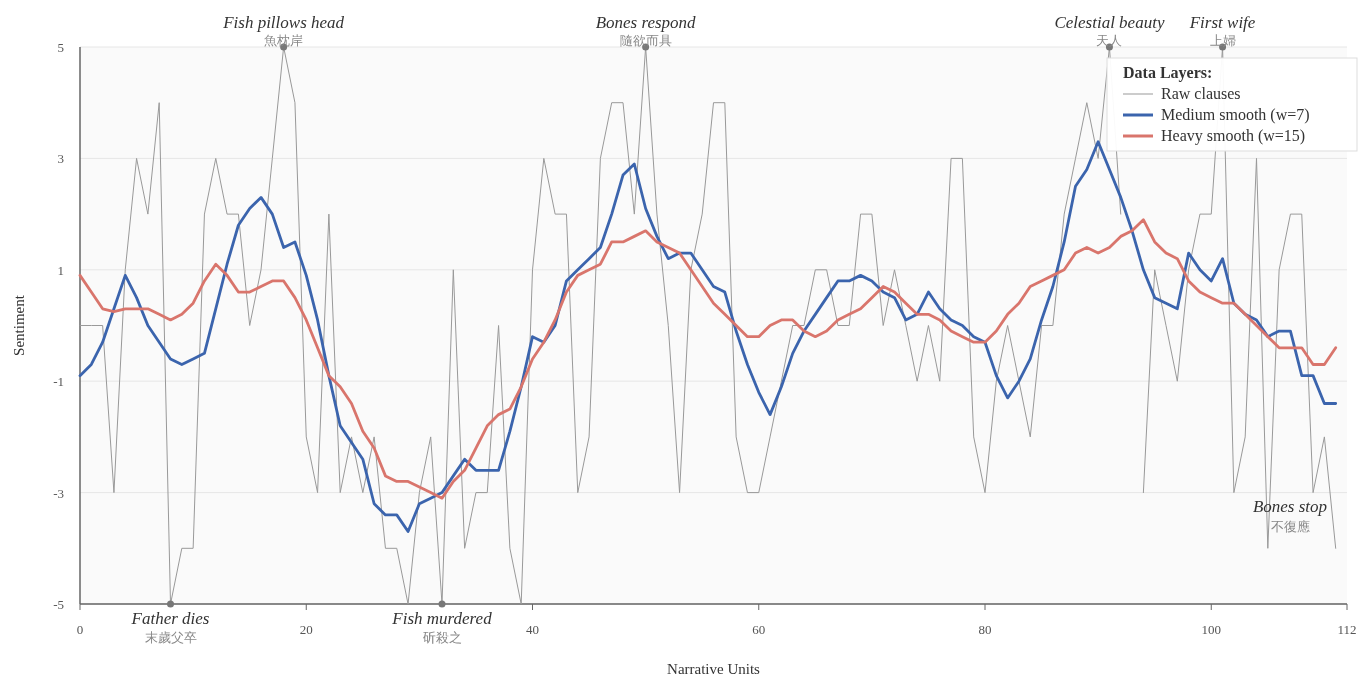  I want to click on annotation: Bones respond 隨欲而具, so click(646, 30).